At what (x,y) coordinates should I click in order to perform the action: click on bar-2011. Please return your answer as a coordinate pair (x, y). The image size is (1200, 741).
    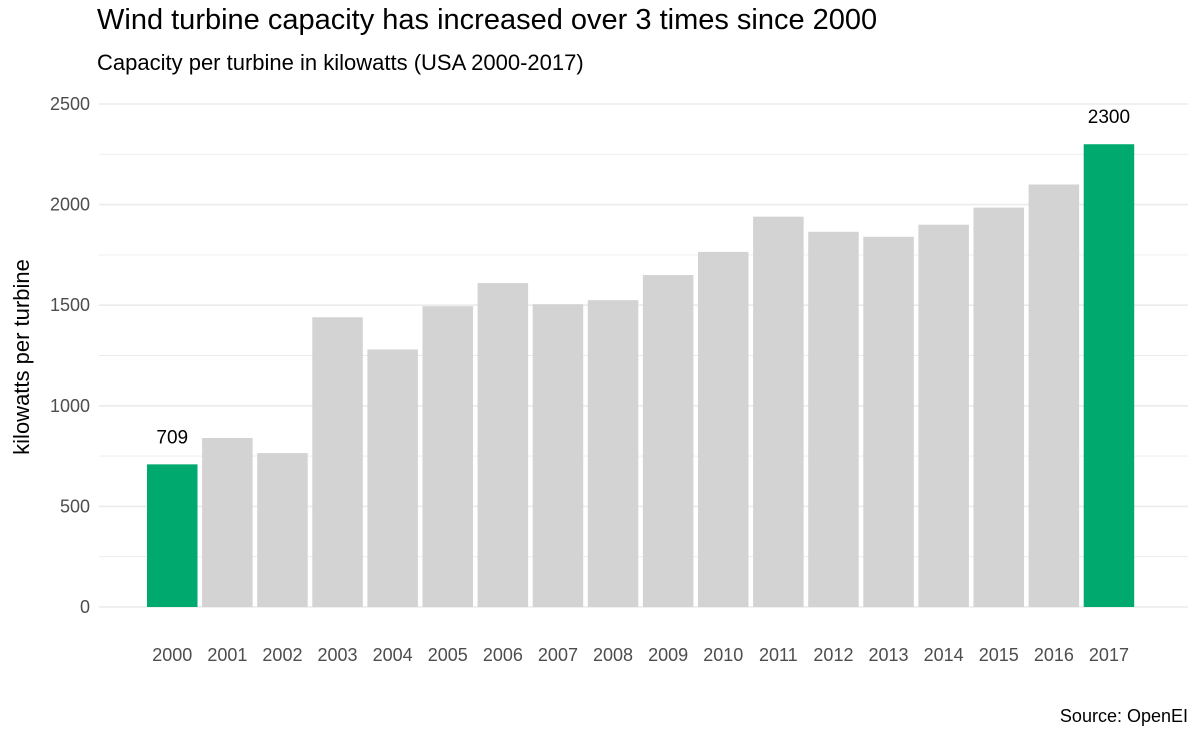
    Looking at the image, I should click on (778, 411).